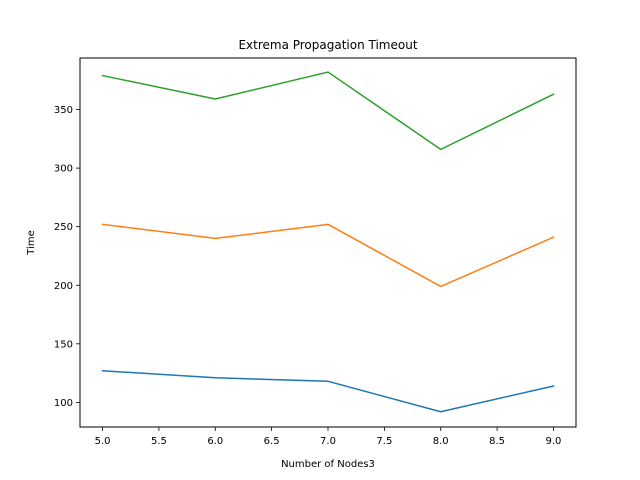 The width and height of the screenshot is (640, 480). I want to click on x-tick-label: 6.5, so click(272, 441).